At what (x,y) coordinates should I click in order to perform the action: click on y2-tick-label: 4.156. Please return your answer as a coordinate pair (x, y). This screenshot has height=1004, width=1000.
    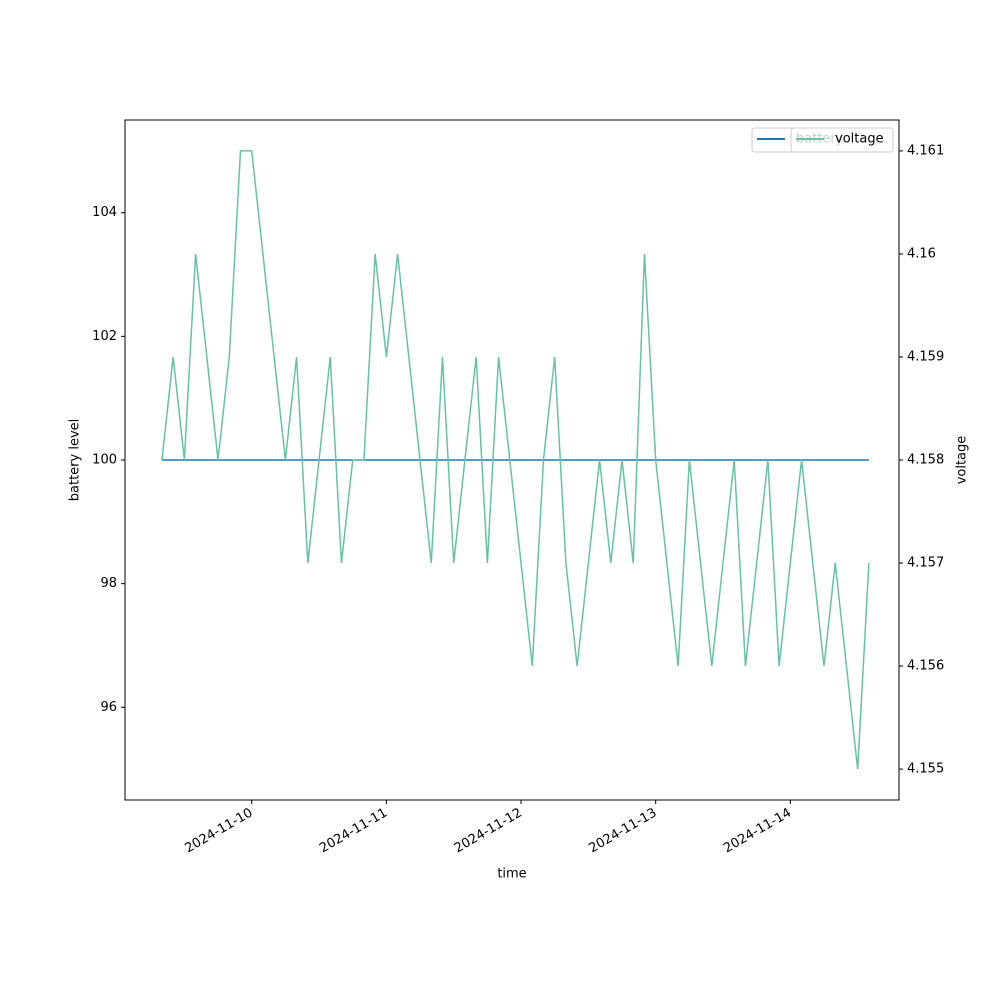
    Looking at the image, I should click on (925, 666).